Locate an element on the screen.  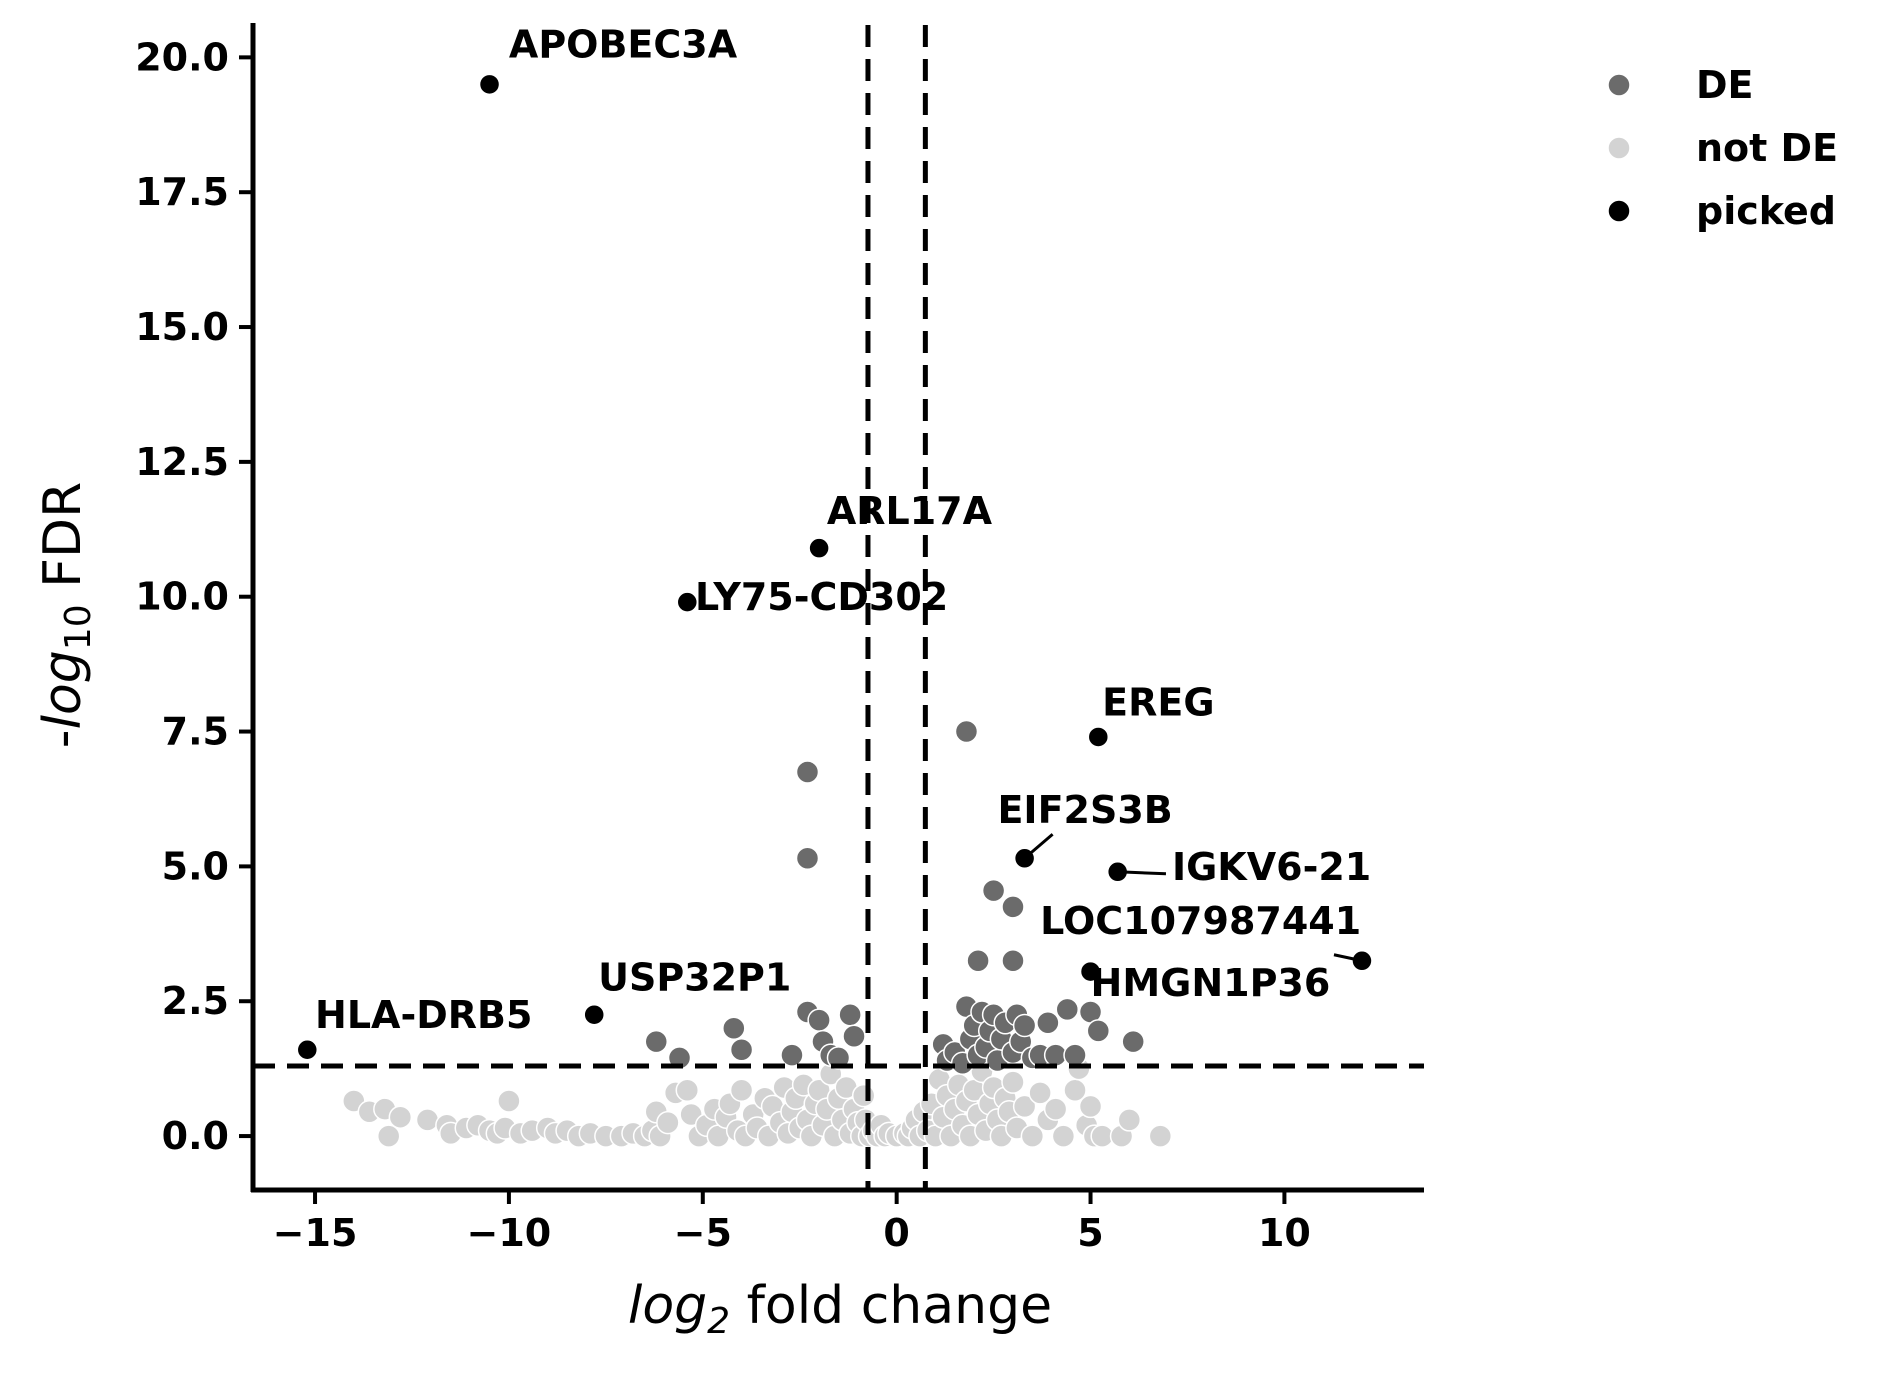
x-axis-label: log2 fold change is located at coordinates (840, 1309).